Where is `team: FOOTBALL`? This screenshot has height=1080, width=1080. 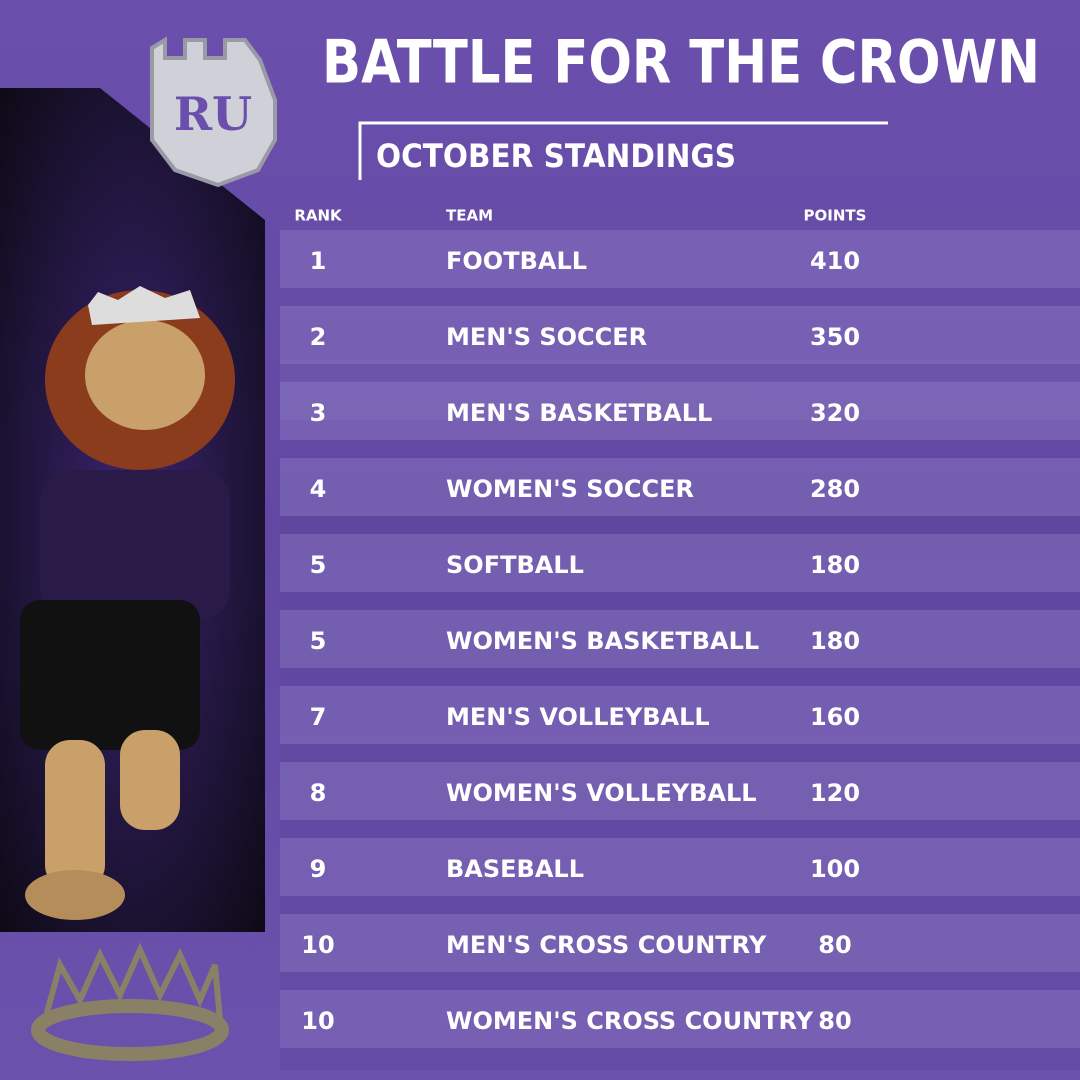
team: FOOTBALL is located at coordinates (516, 261).